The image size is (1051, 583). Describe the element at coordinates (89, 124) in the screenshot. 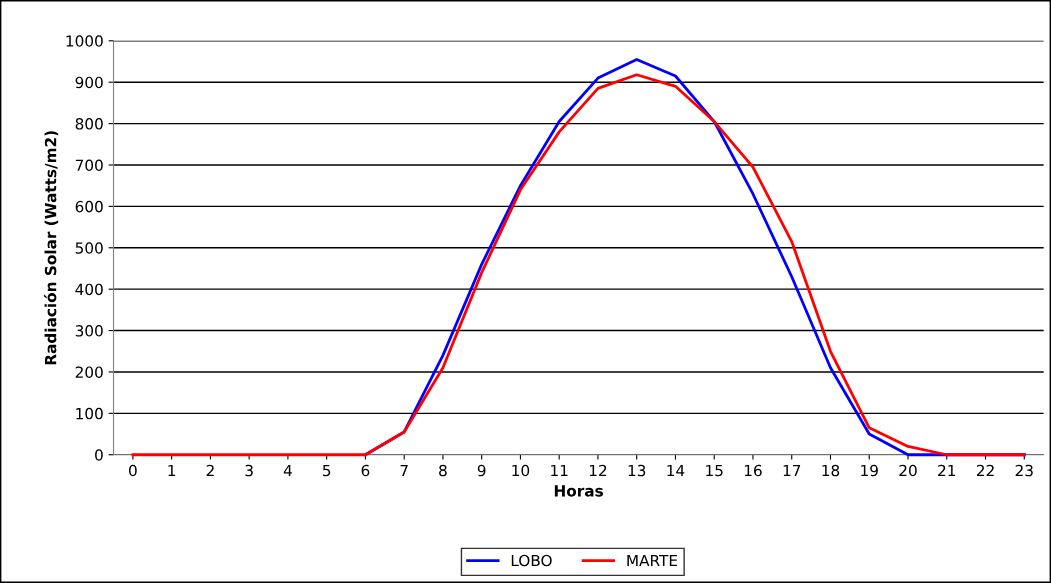

I see `y-tick-label: 800` at that location.